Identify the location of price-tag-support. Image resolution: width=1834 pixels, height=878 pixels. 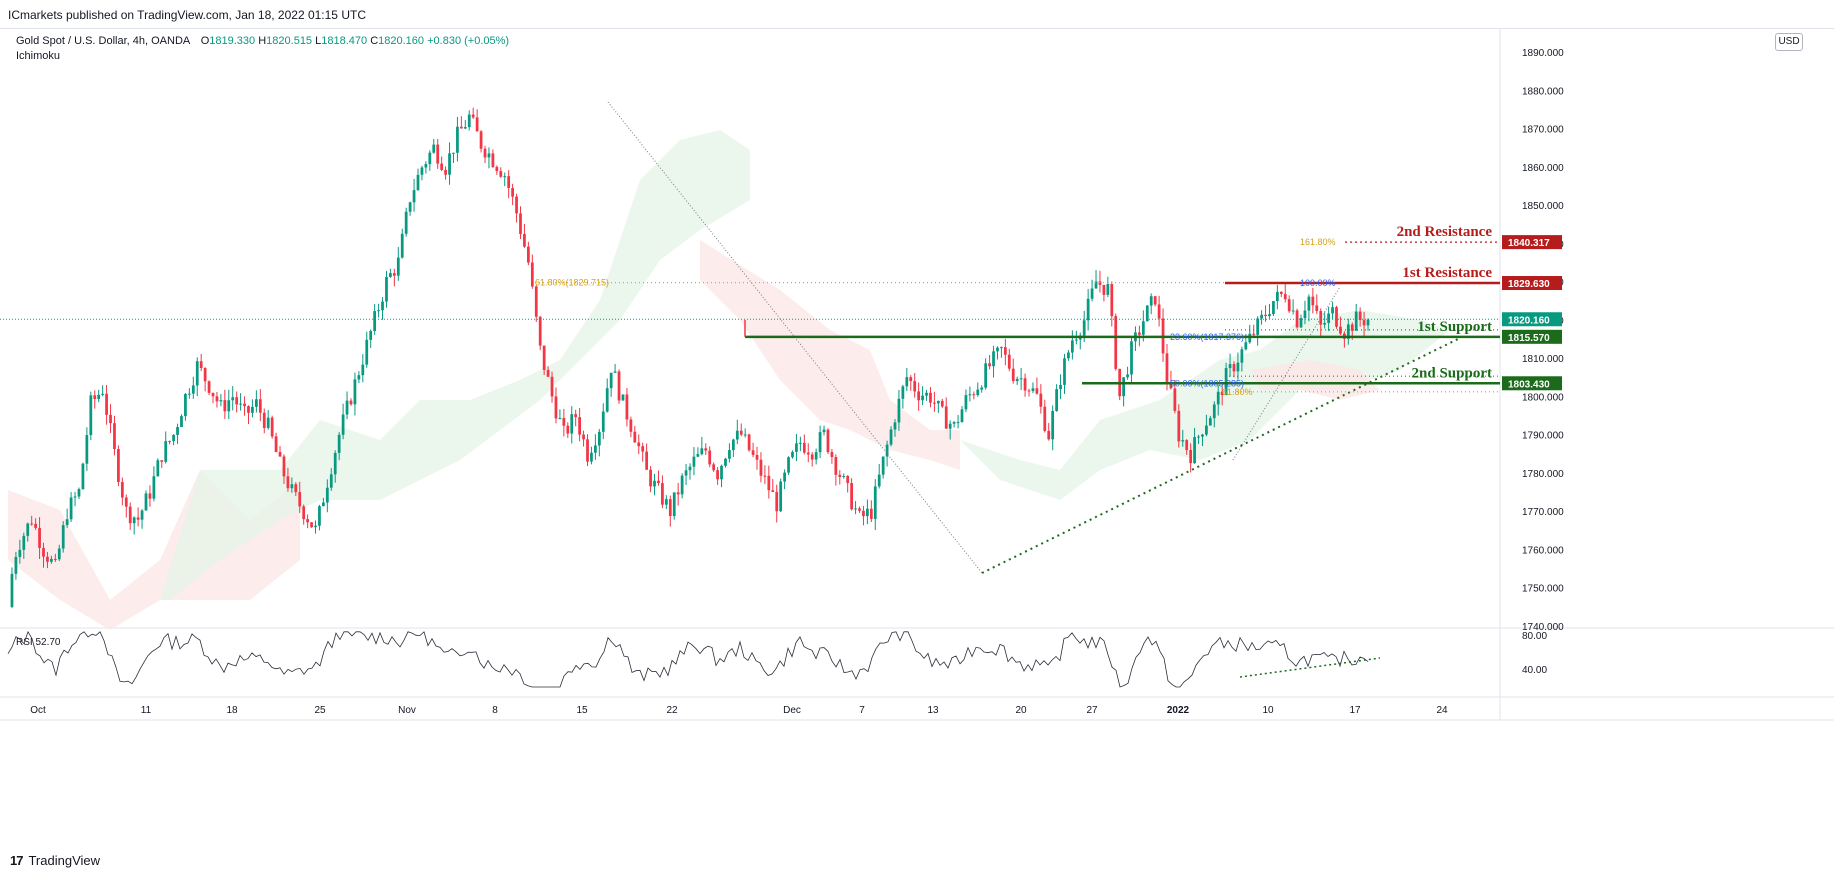
(1532, 383).